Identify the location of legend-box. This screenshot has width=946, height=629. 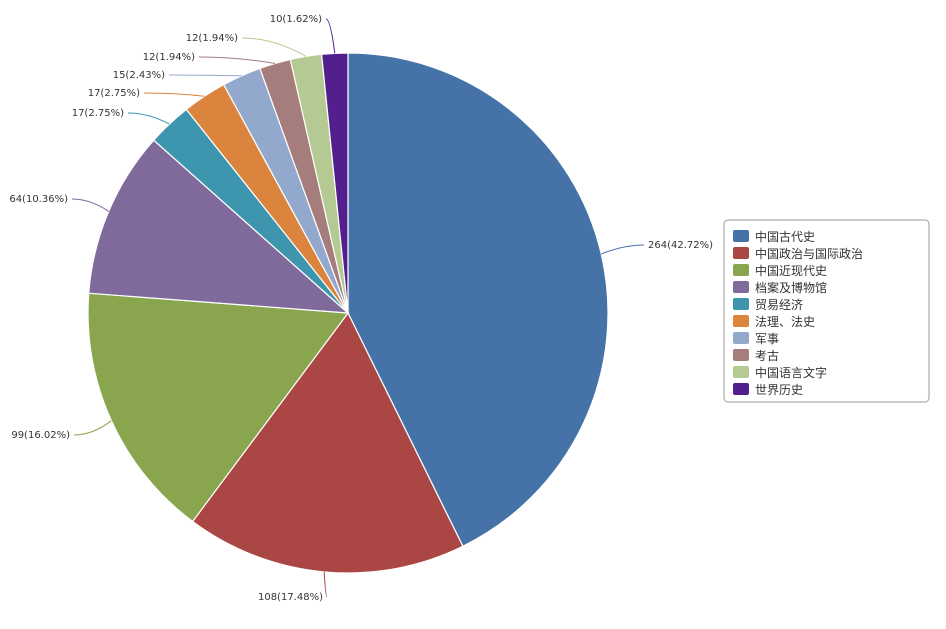
(826, 311).